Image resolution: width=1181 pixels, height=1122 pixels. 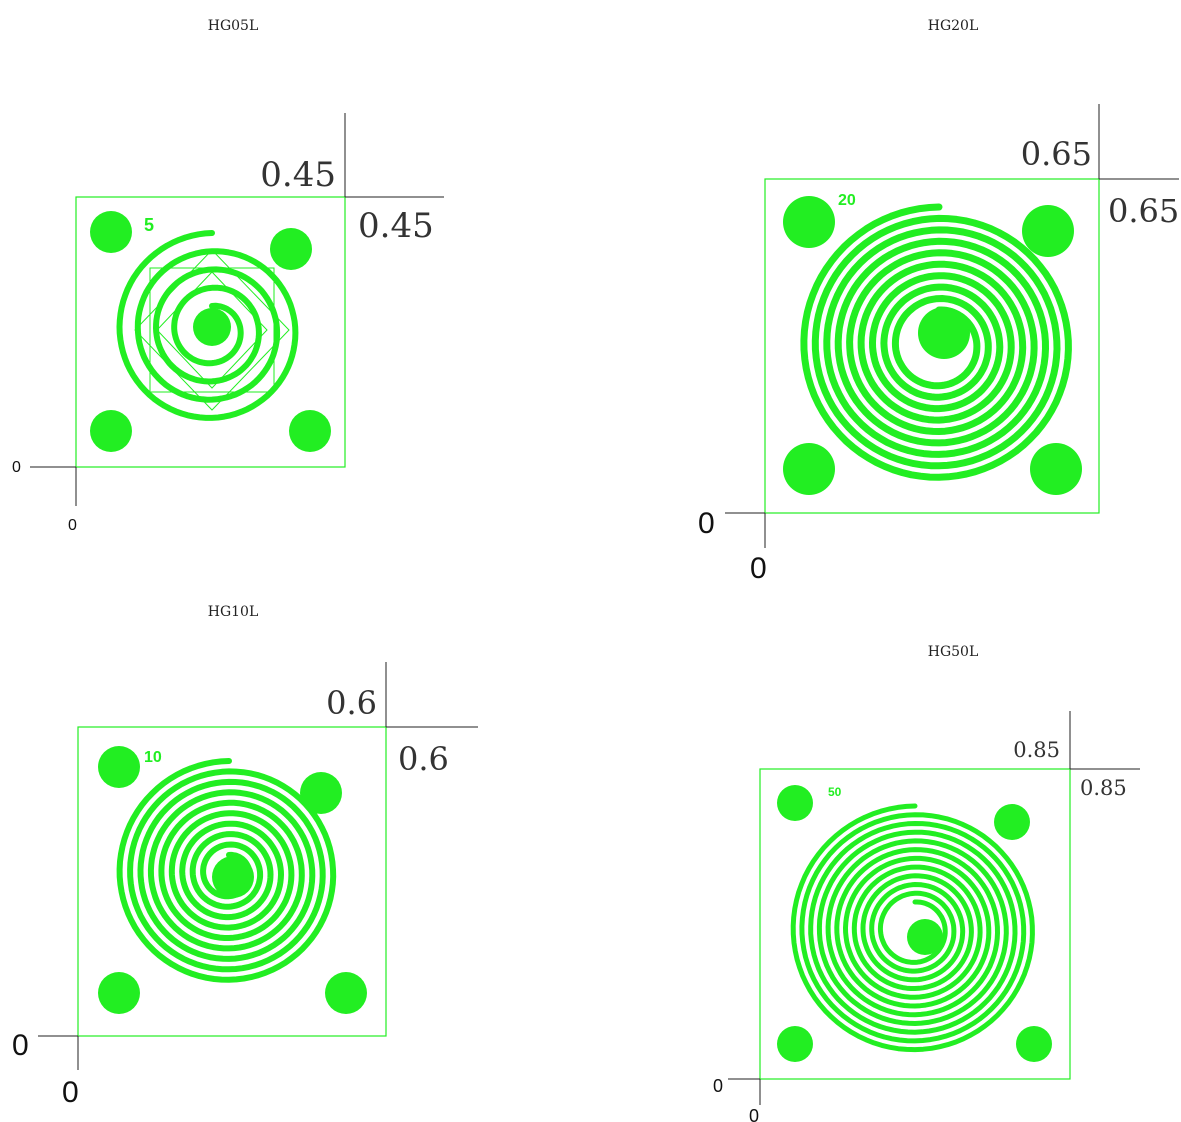 What do you see at coordinates (153, 757) in the screenshot?
I see `pad-number-label: 10` at bounding box center [153, 757].